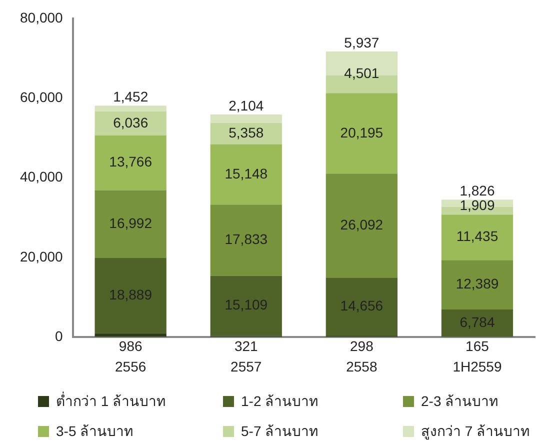 Image resolution: width=547 pixels, height=445 pixels. I want to click on data-label: 26,092, so click(362, 224).